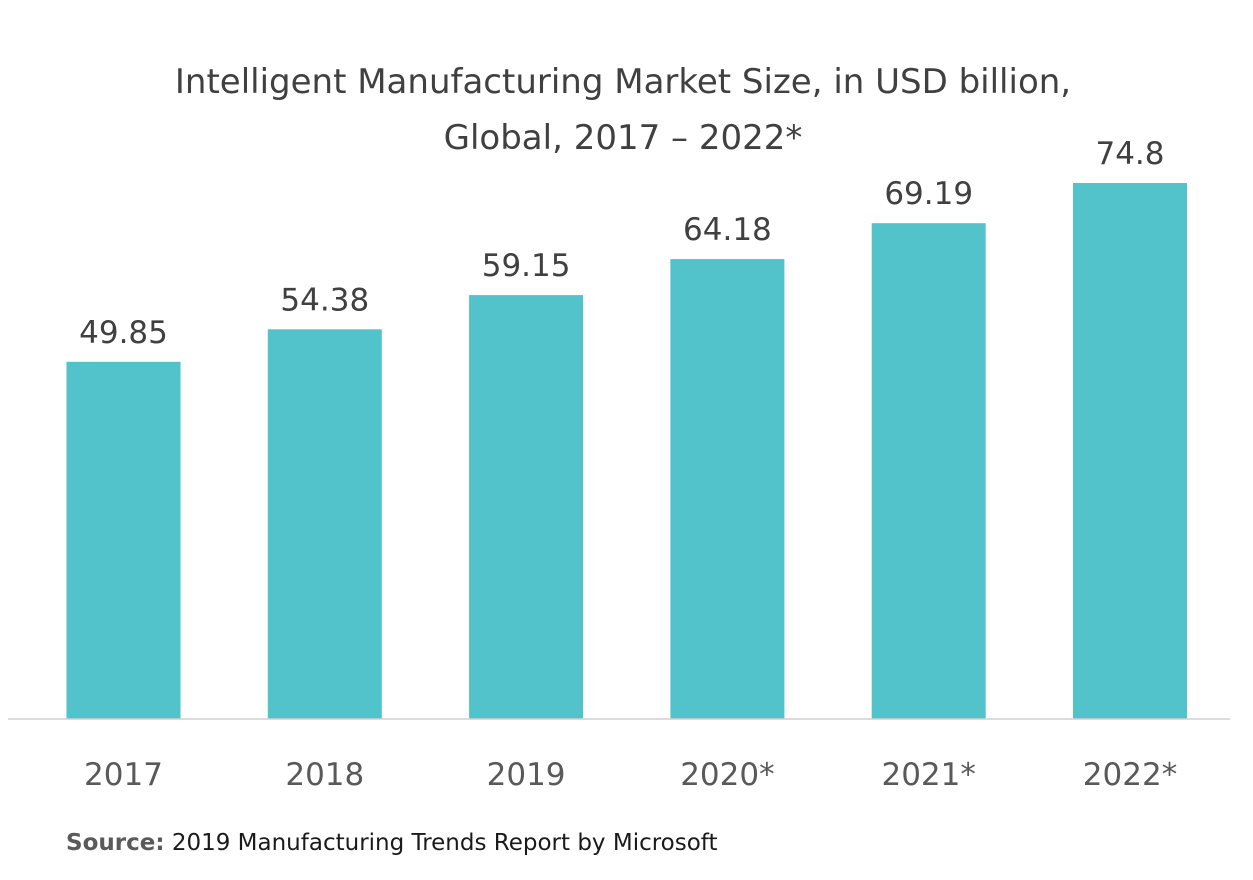 The width and height of the screenshot is (1253, 880). What do you see at coordinates (526, 507) in the screenshot?
I see `bar-2019` at bounding box center [526, 507].